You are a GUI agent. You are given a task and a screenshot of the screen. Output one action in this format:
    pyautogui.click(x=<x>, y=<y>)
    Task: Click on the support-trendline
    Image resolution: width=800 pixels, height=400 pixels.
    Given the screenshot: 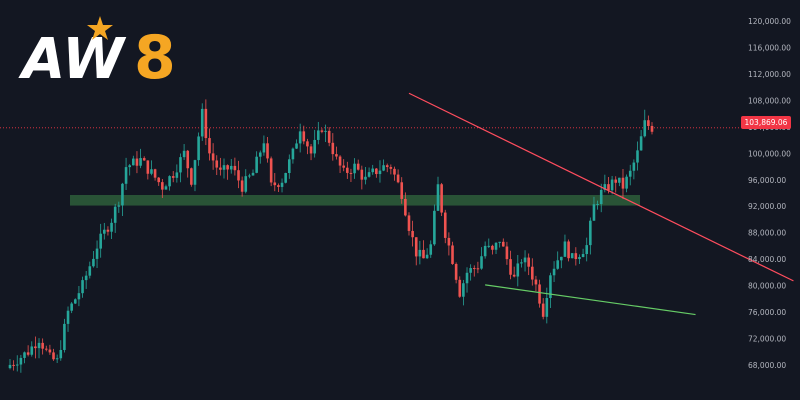 What is the action you would take?
    pyautogui.click(x=590, y=300)
    